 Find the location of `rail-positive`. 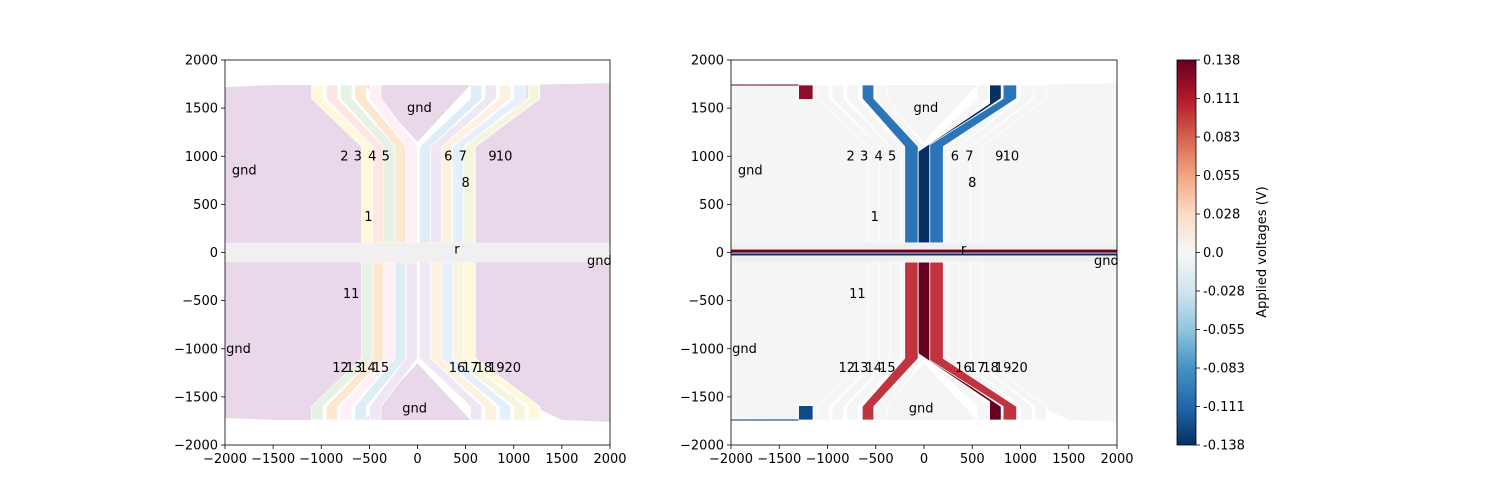

rail-positive is located at coordinates (924, 251).